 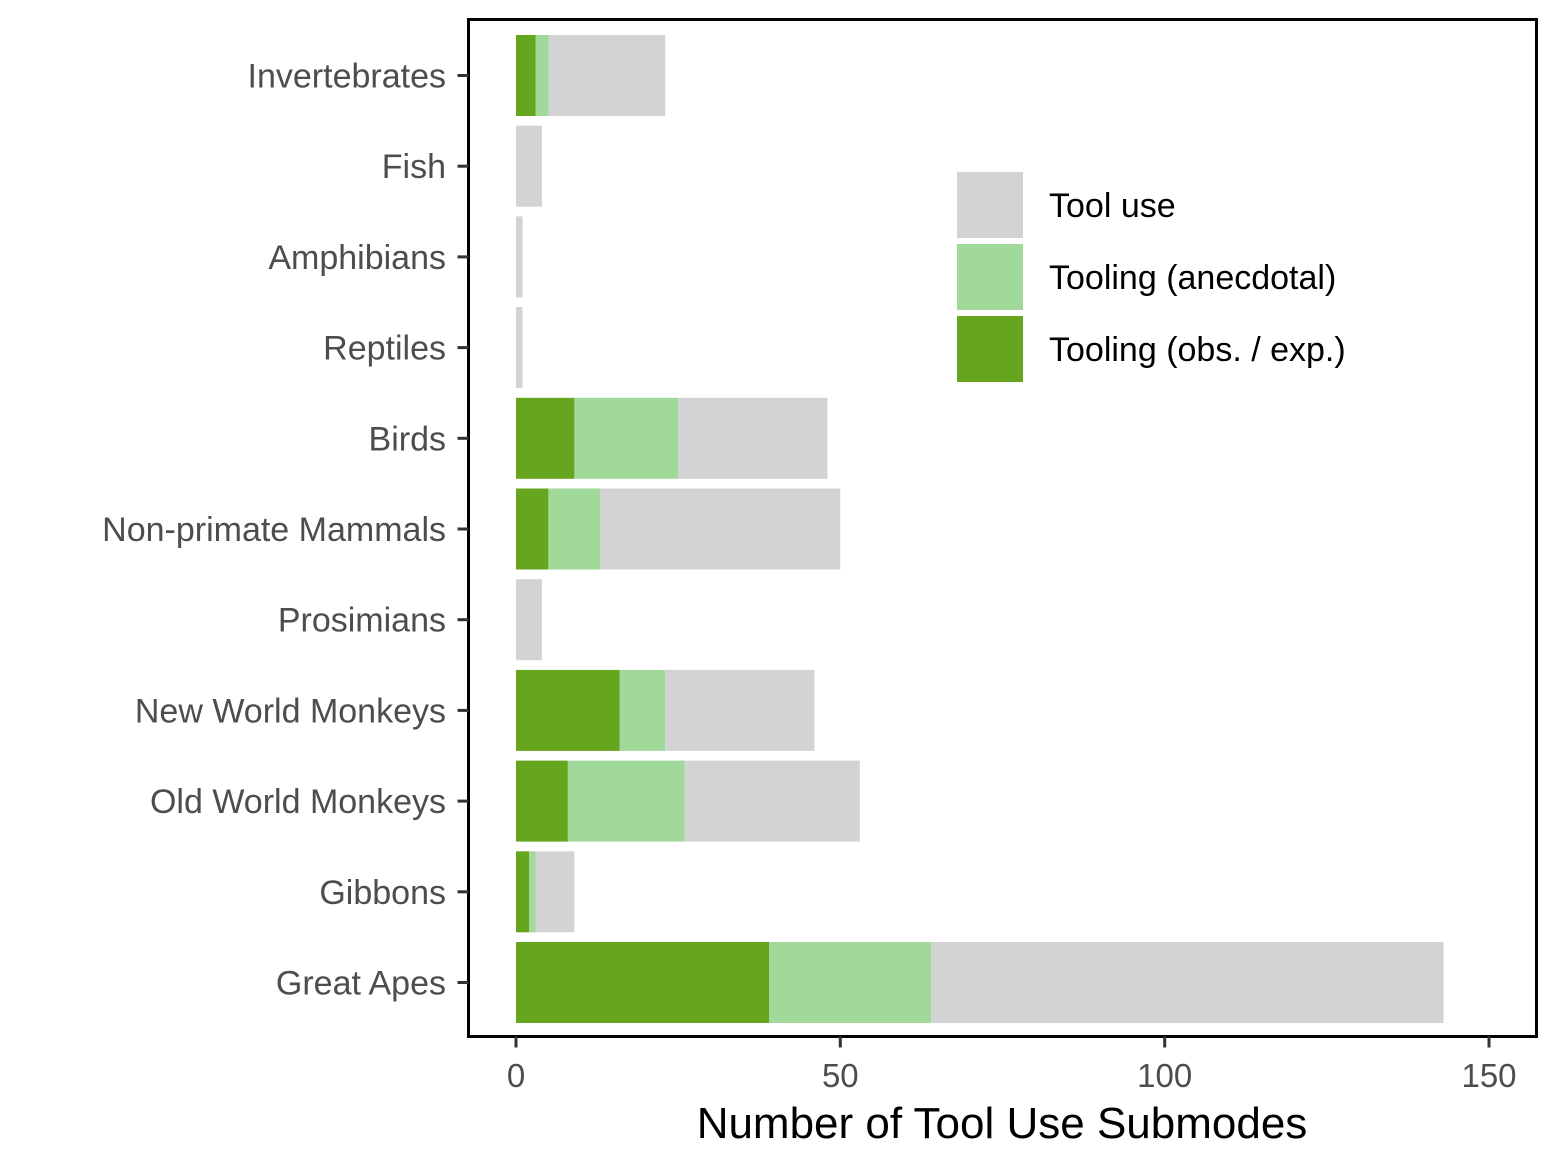 I want to click on y-tick-label: Amphibians, so click(x=357, y=258).